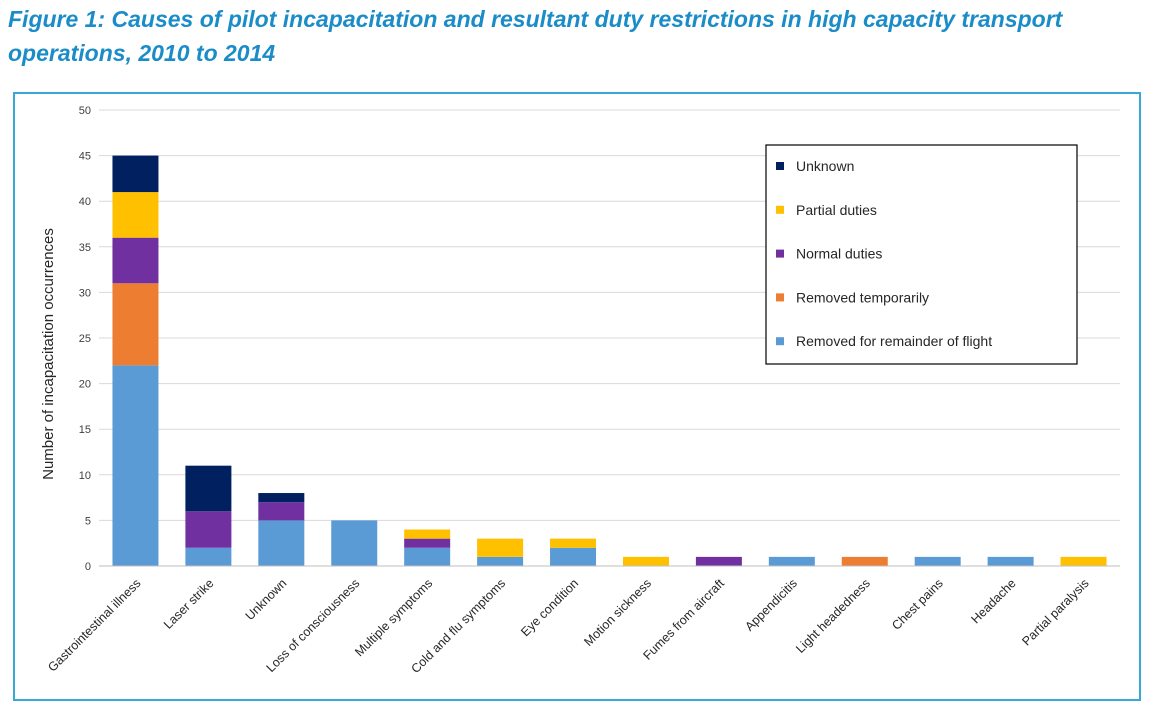  I want to click on y-tick-label: 35, so click(85, 248).